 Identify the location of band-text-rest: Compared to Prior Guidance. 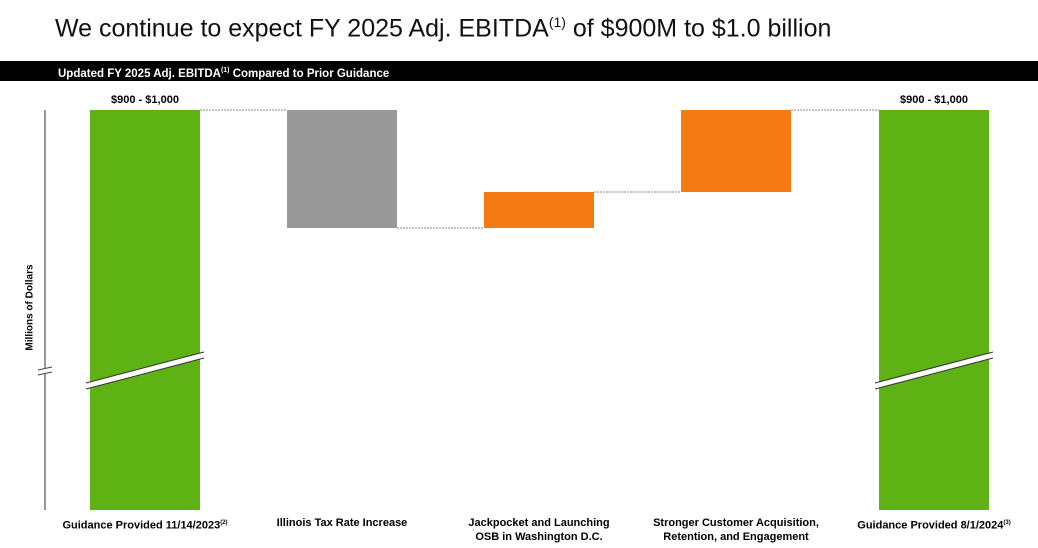
(309, 73).